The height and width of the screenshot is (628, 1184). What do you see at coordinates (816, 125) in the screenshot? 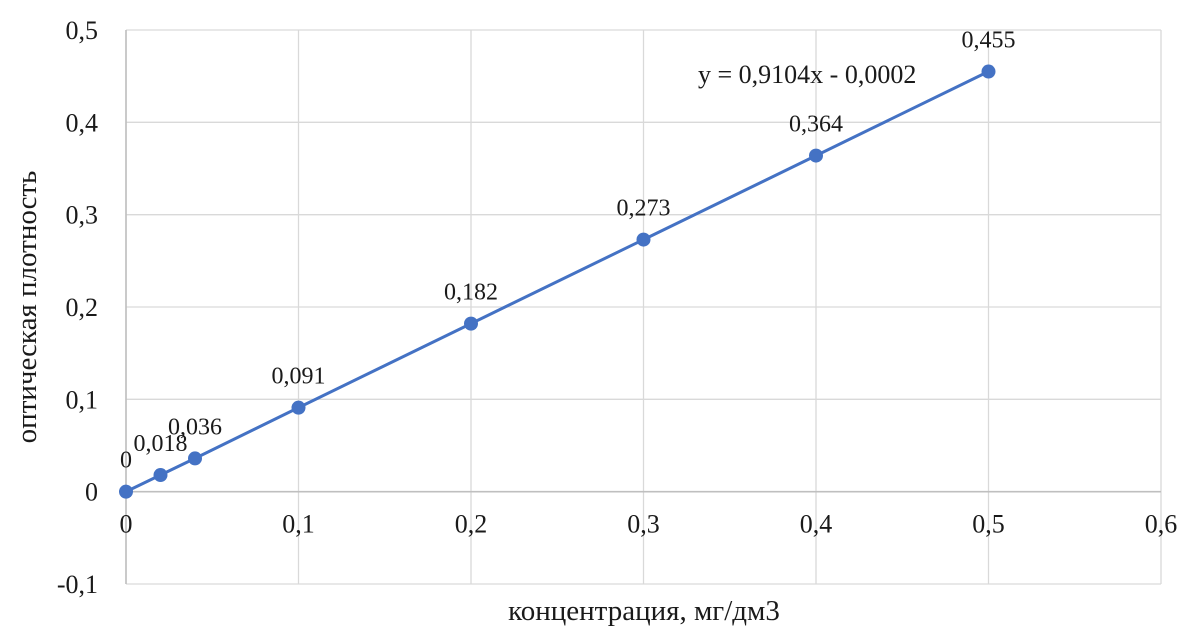
I see `data-label: 0,364` at bounding box center [816, 125].